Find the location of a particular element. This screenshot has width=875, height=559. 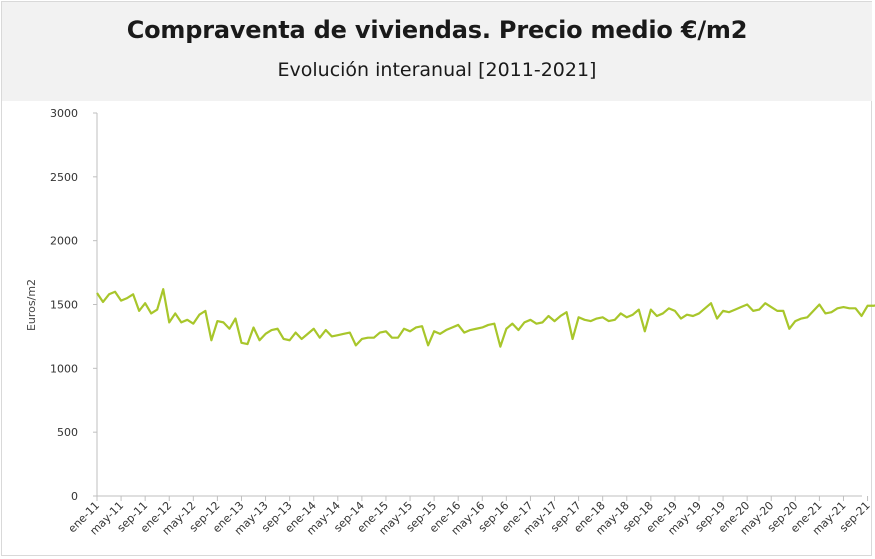

y-tick-label: 500 is located at coordinates (67, 432).